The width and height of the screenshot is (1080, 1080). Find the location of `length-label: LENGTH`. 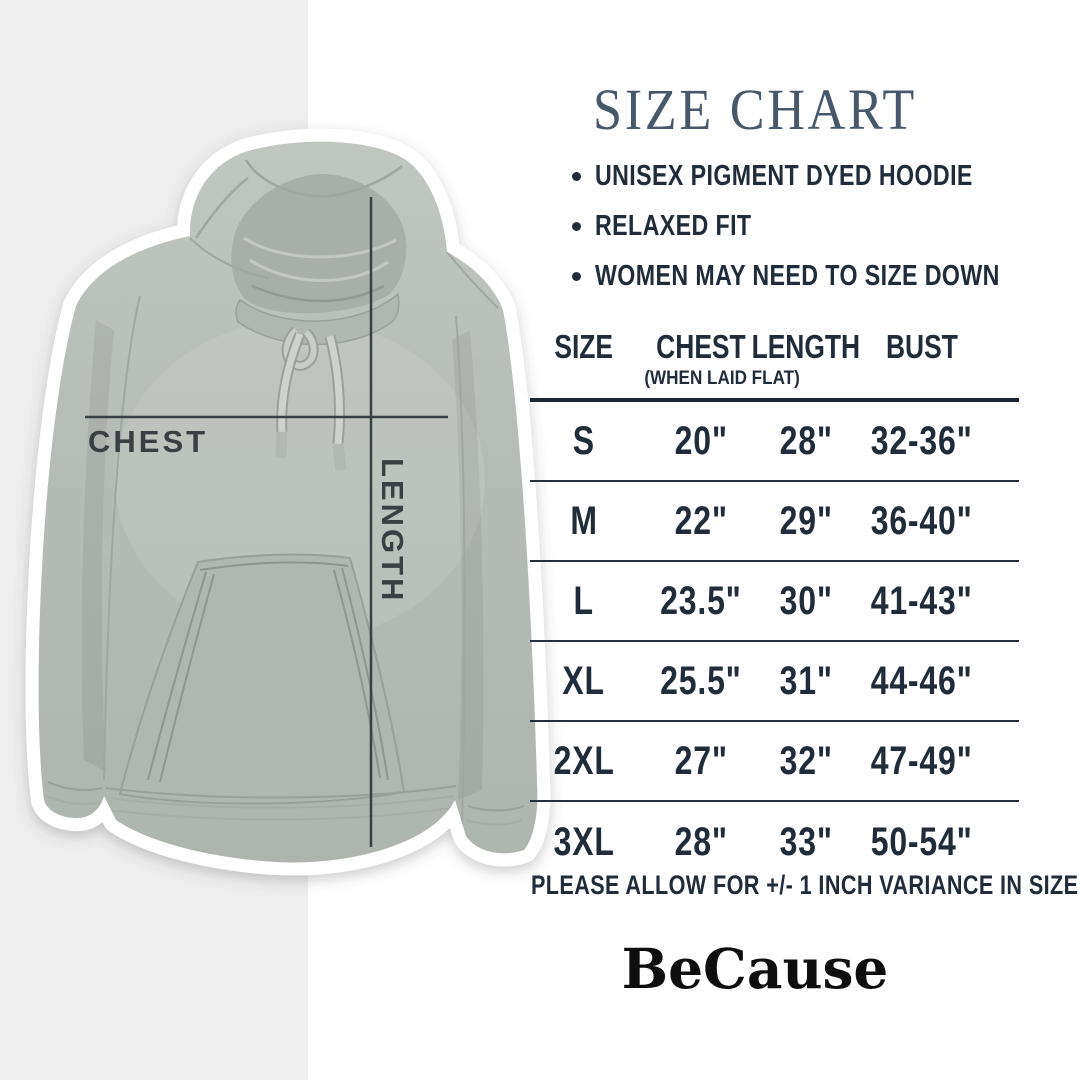

length-label: LENGTH is located at coordinates (392, 530).